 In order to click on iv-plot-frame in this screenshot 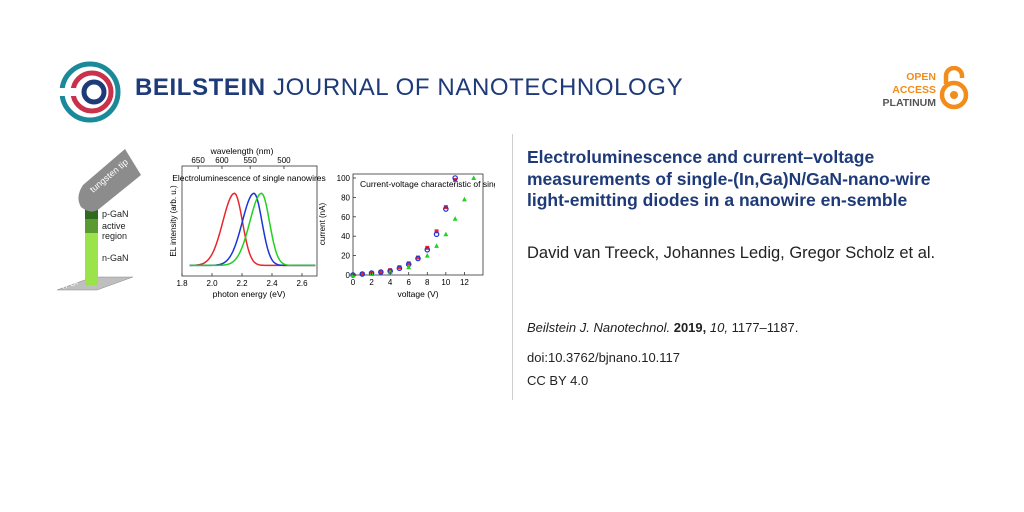, I will do `click(418, 224)`.